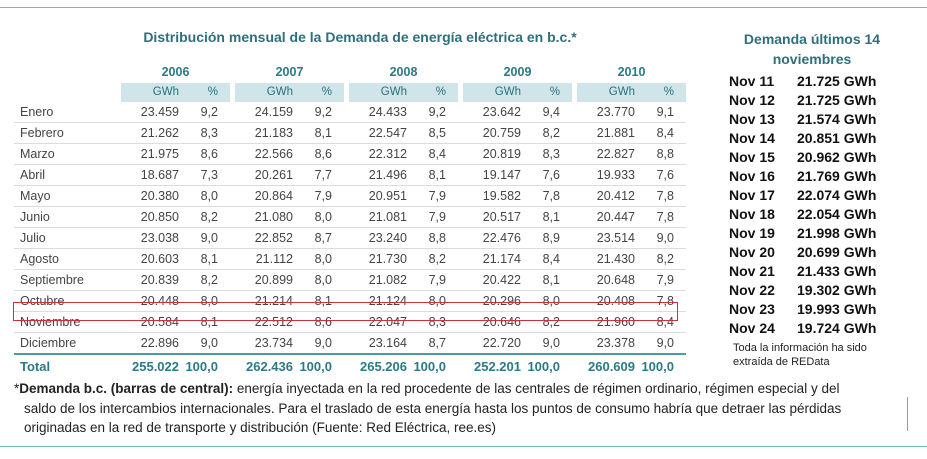 Image resolution: width=927 pixels, height=459 pixels. I want to click on gwh-value: 20.850, so click(150, 217).